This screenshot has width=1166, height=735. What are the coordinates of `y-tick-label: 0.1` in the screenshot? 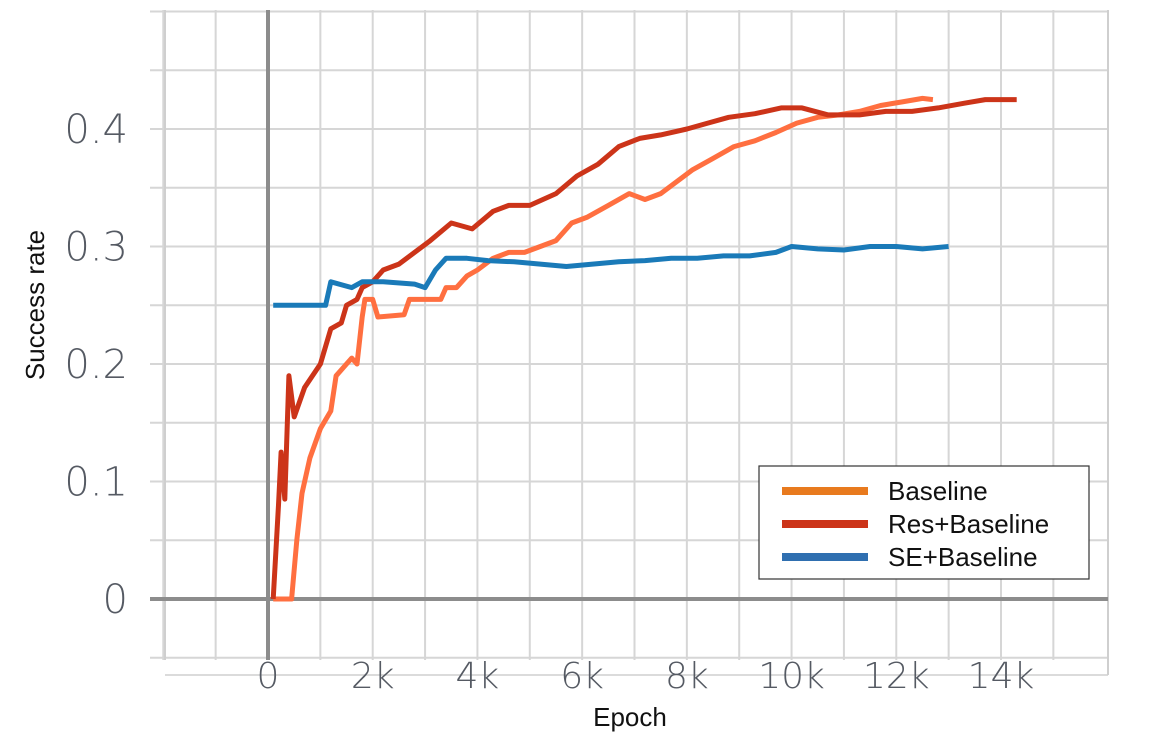 It's located at (96, 483).